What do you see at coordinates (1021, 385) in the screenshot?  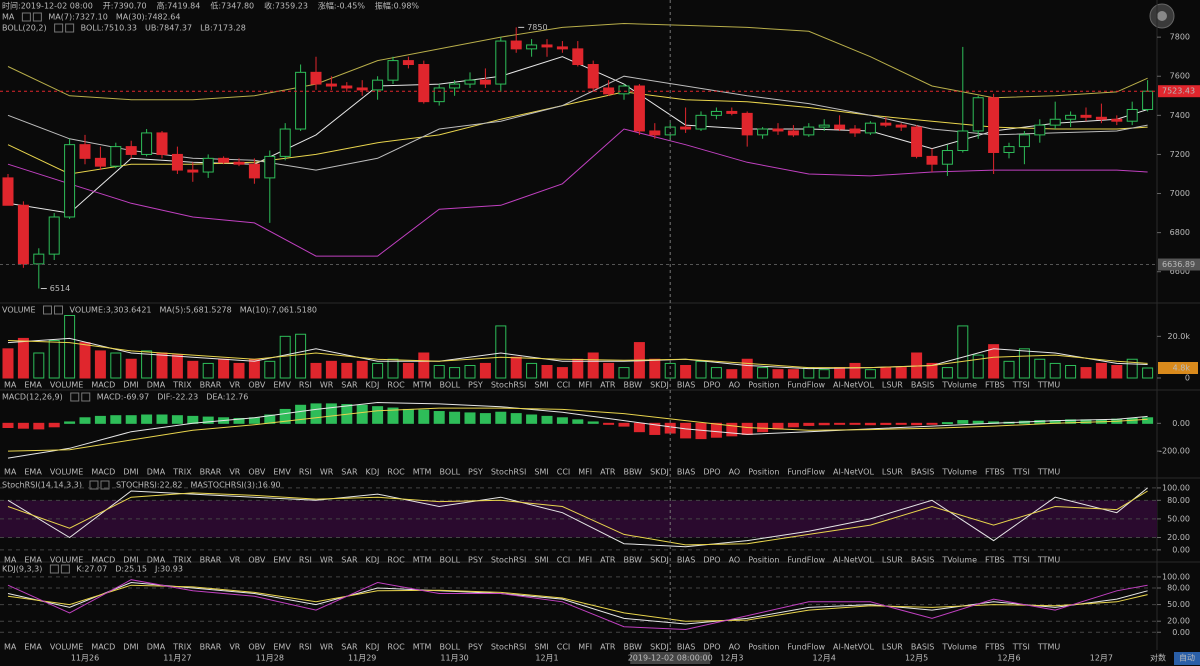 I see `indicator-tab: TTSI` at bounding box center [1021, 385].